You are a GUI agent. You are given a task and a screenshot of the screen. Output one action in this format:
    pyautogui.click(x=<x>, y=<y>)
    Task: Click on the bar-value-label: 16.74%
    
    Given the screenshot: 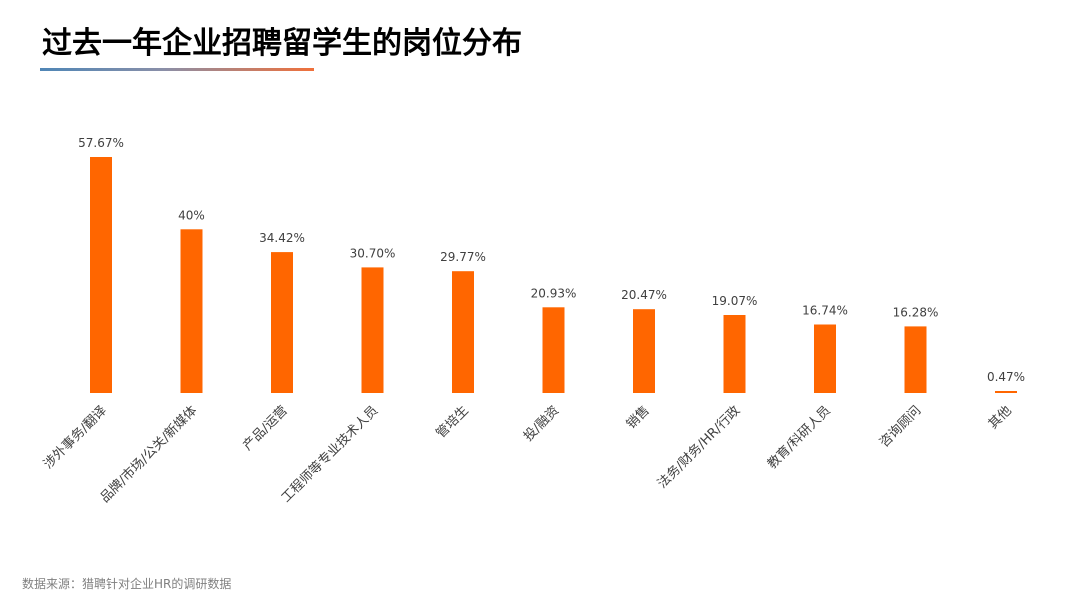 What is the action you would take?
    pyautogui.click(x=825, y=311)
    